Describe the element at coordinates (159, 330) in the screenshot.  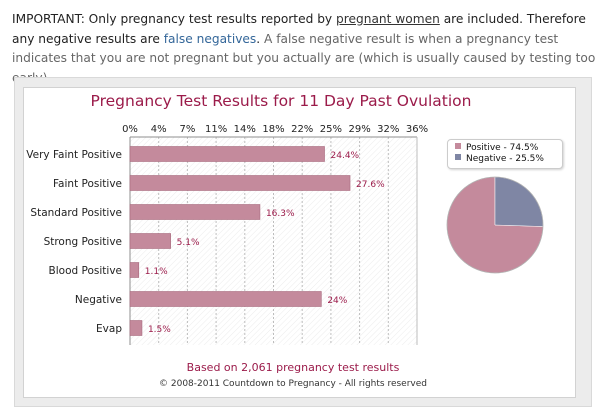
I see `data-label: 1.5%` at that location.